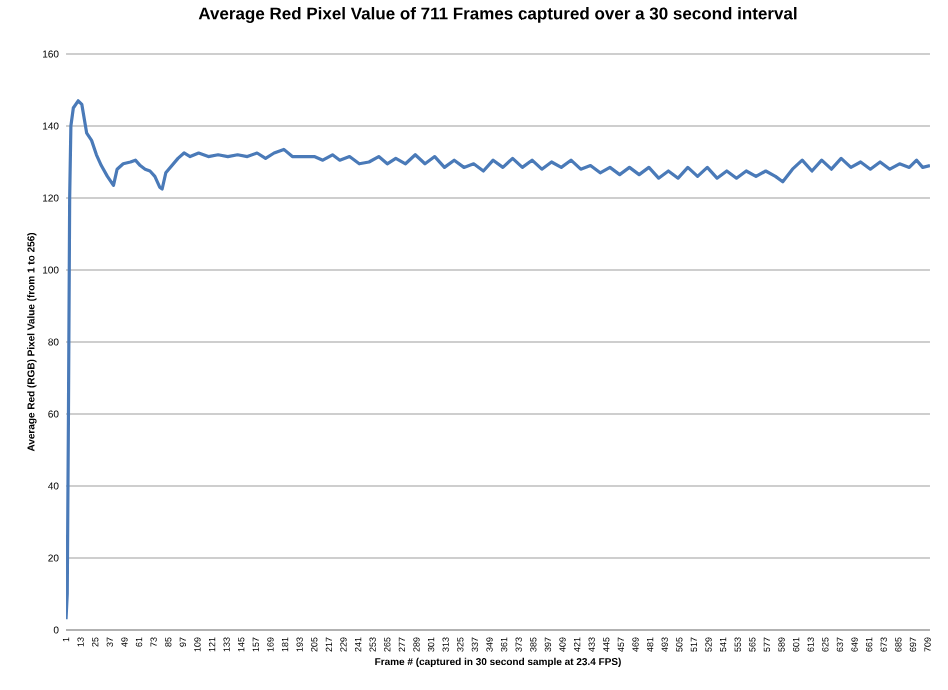  I want to click on chart-title: Average Red Pixel Value of 711 Frames captured over a 30 second interval, so click(497, 15).